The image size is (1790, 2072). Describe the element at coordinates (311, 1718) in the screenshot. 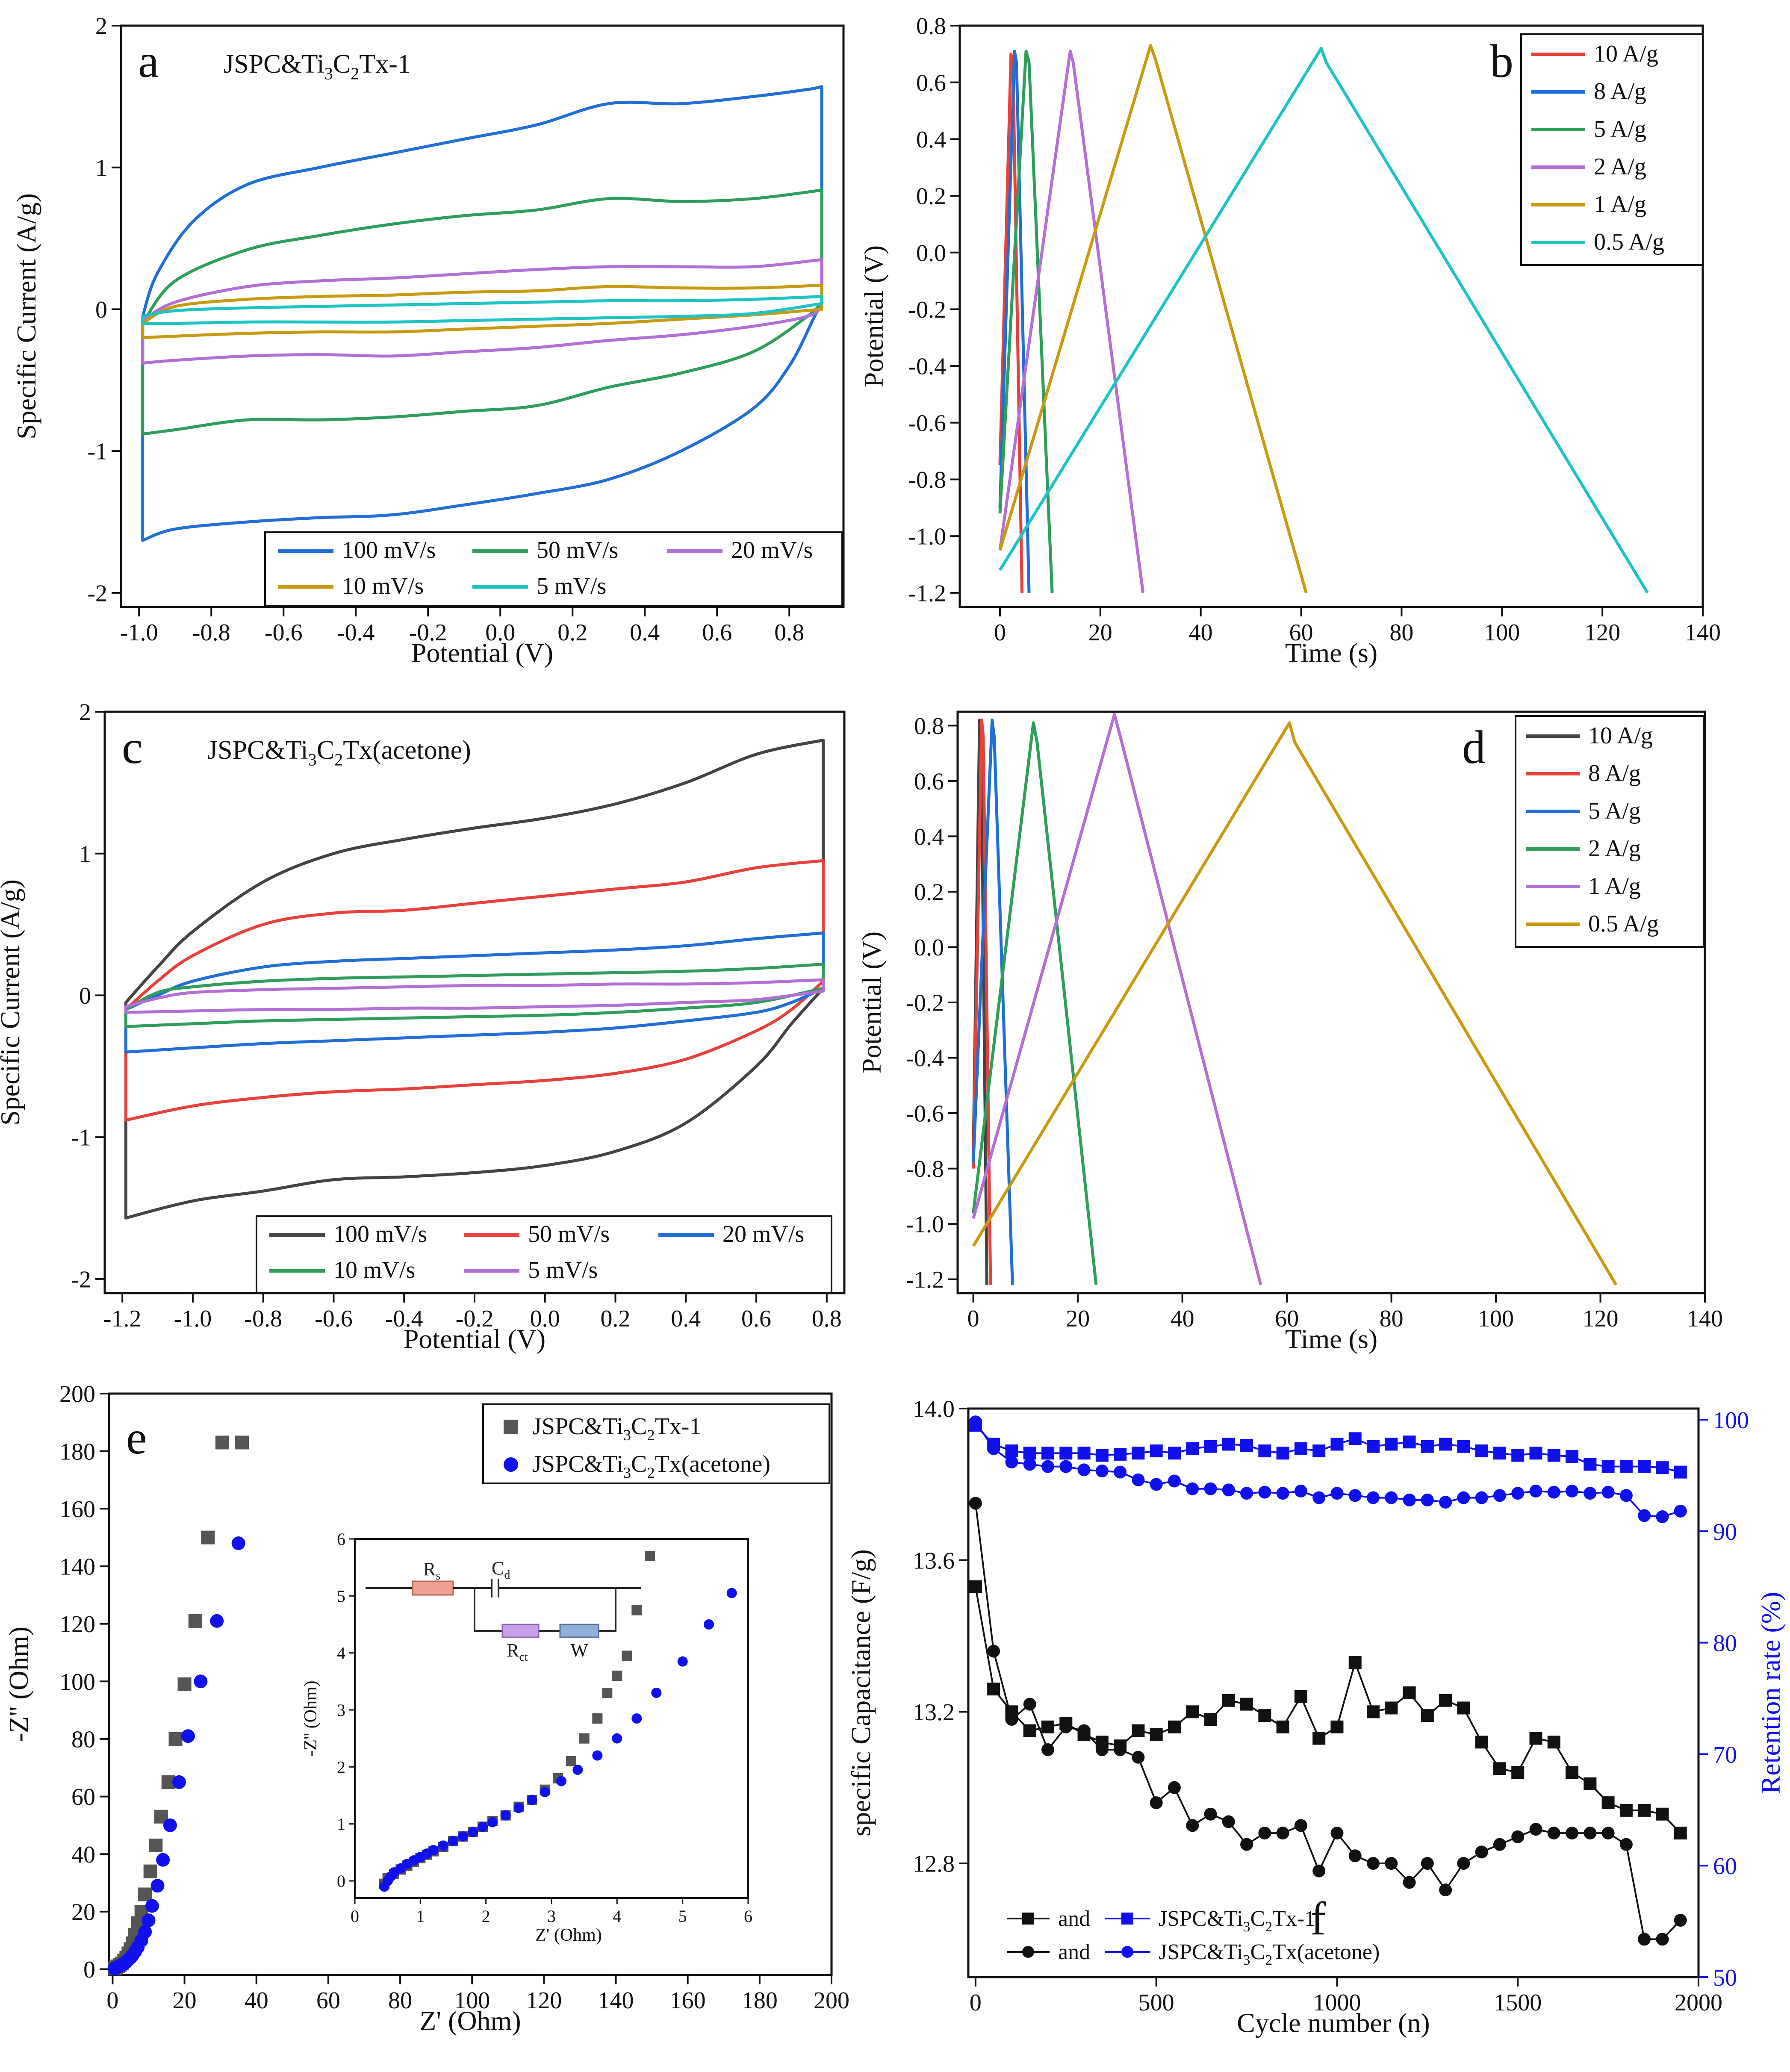

I see `inset-y-axis-label: -Z'' (Ohm)` at that location.